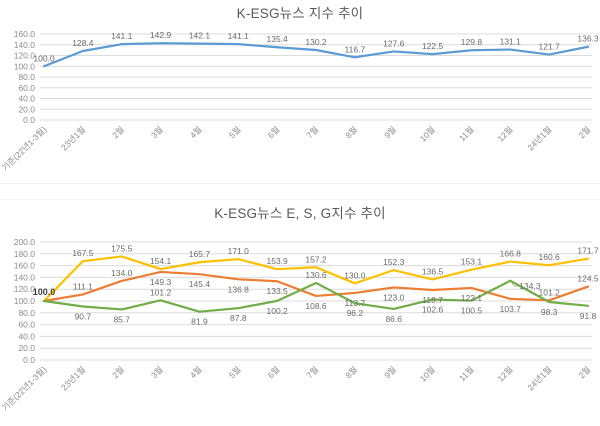  Describe the element at coordinates (300, 213) in the screenshot. I see `chart-title-esg-breakdown: K-ESG뉴스 E, S, G지수 추이` at that location.